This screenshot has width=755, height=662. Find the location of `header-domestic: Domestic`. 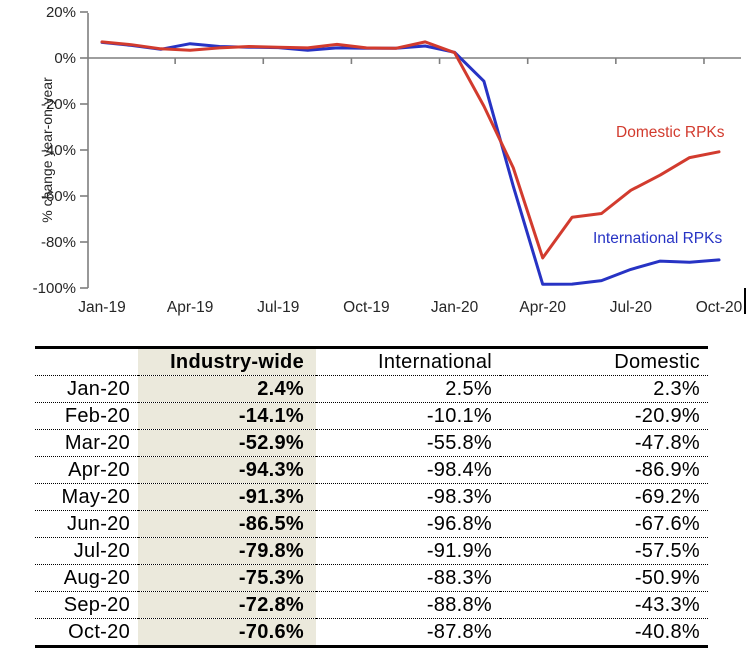

header-domestic: Domestic is located at coordinates (657, 361).